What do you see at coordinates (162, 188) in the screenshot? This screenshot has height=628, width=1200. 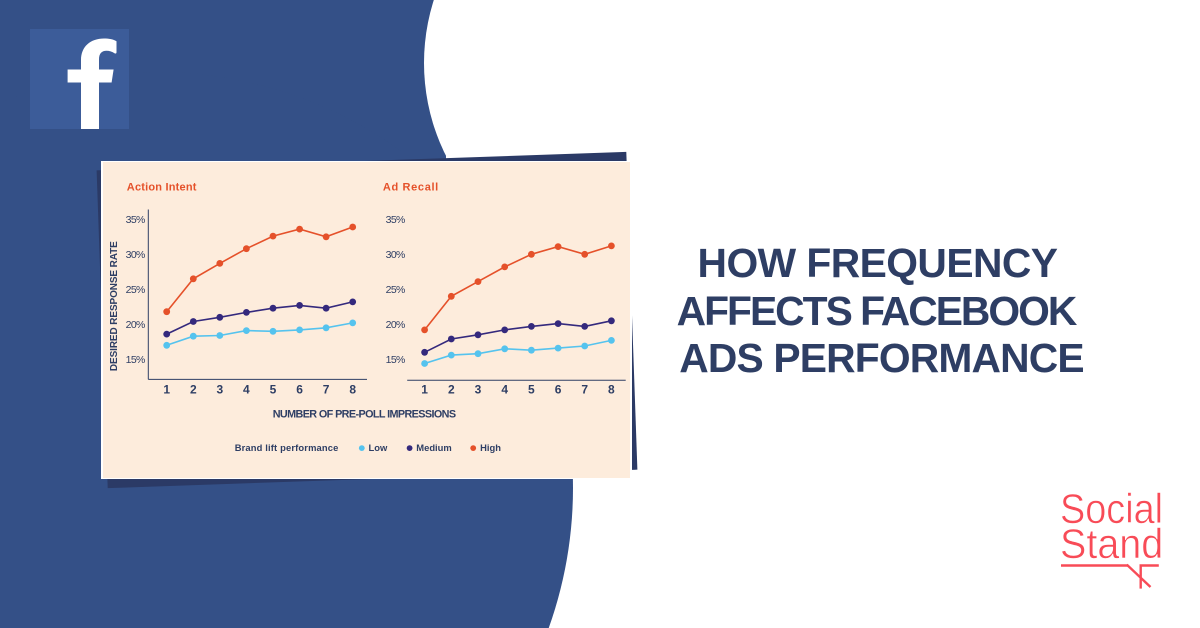 I see `svg-text: Action Intent` at bounding box center [162, 188].